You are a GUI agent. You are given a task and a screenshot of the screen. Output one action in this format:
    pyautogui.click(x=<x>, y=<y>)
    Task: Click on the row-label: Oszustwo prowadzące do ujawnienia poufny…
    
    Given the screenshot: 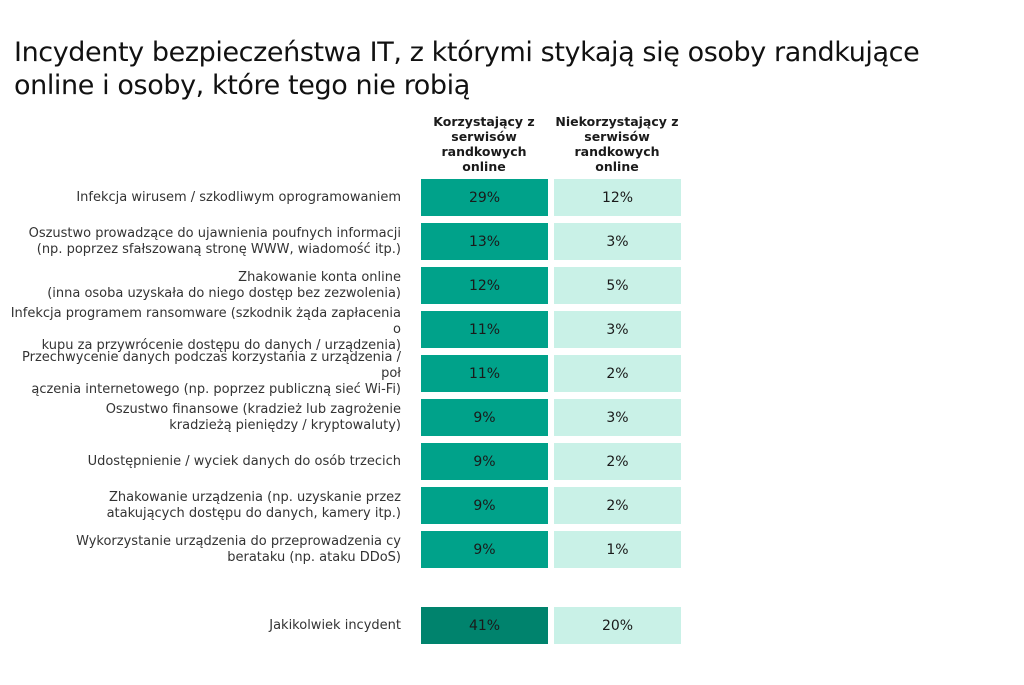 What is the action you would take?
    pyautogui.click(x=214, y=241)
    